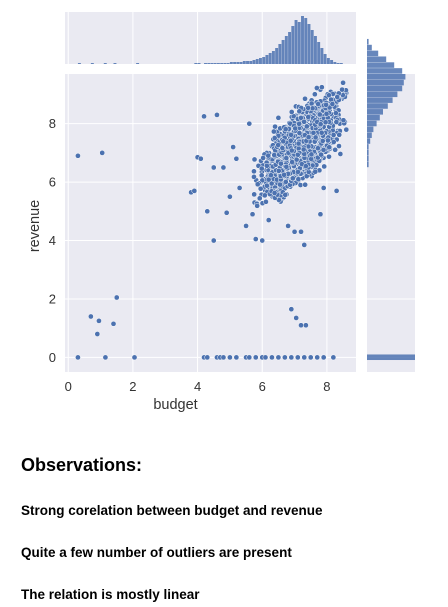 This screenshot has height=607, width=448. What do you see at coordinates (52, 298) in the screenshot?
I see `y-tick-label: 2` at bounding box center [52, 298].